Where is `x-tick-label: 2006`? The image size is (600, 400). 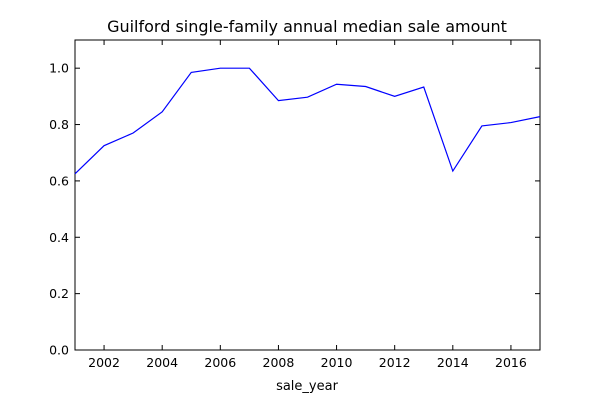 x-tick-label: 2006 is located at coordinates (220, 362).